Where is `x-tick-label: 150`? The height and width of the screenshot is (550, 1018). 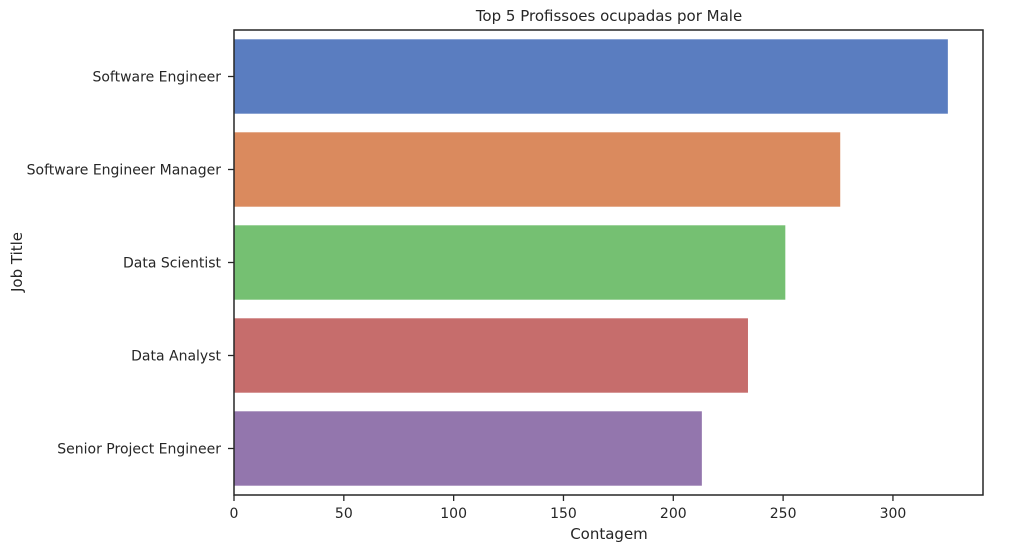 x-tick-label: 150 is located at coordinates (563, 514).